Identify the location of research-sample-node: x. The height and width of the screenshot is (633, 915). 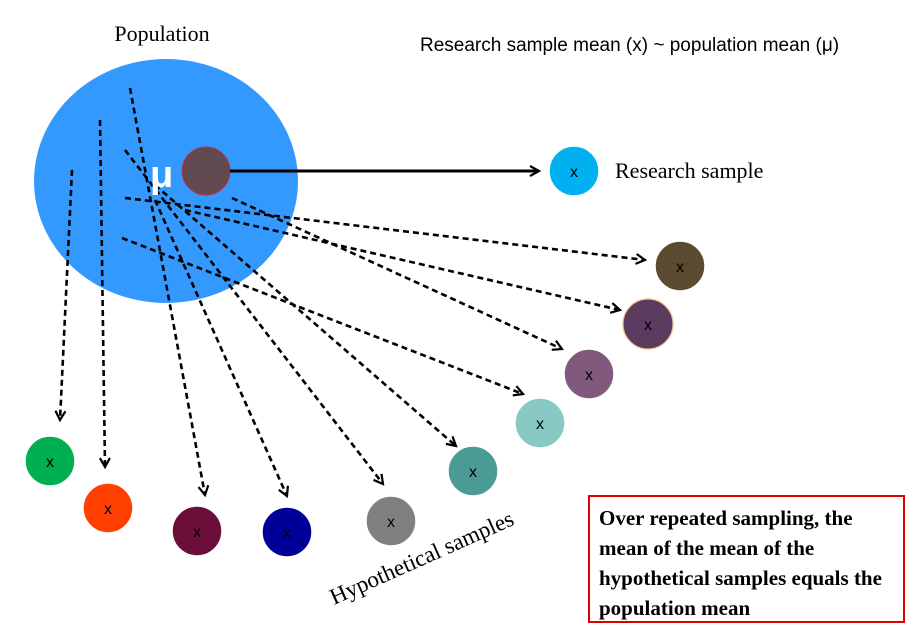
(574, 171).